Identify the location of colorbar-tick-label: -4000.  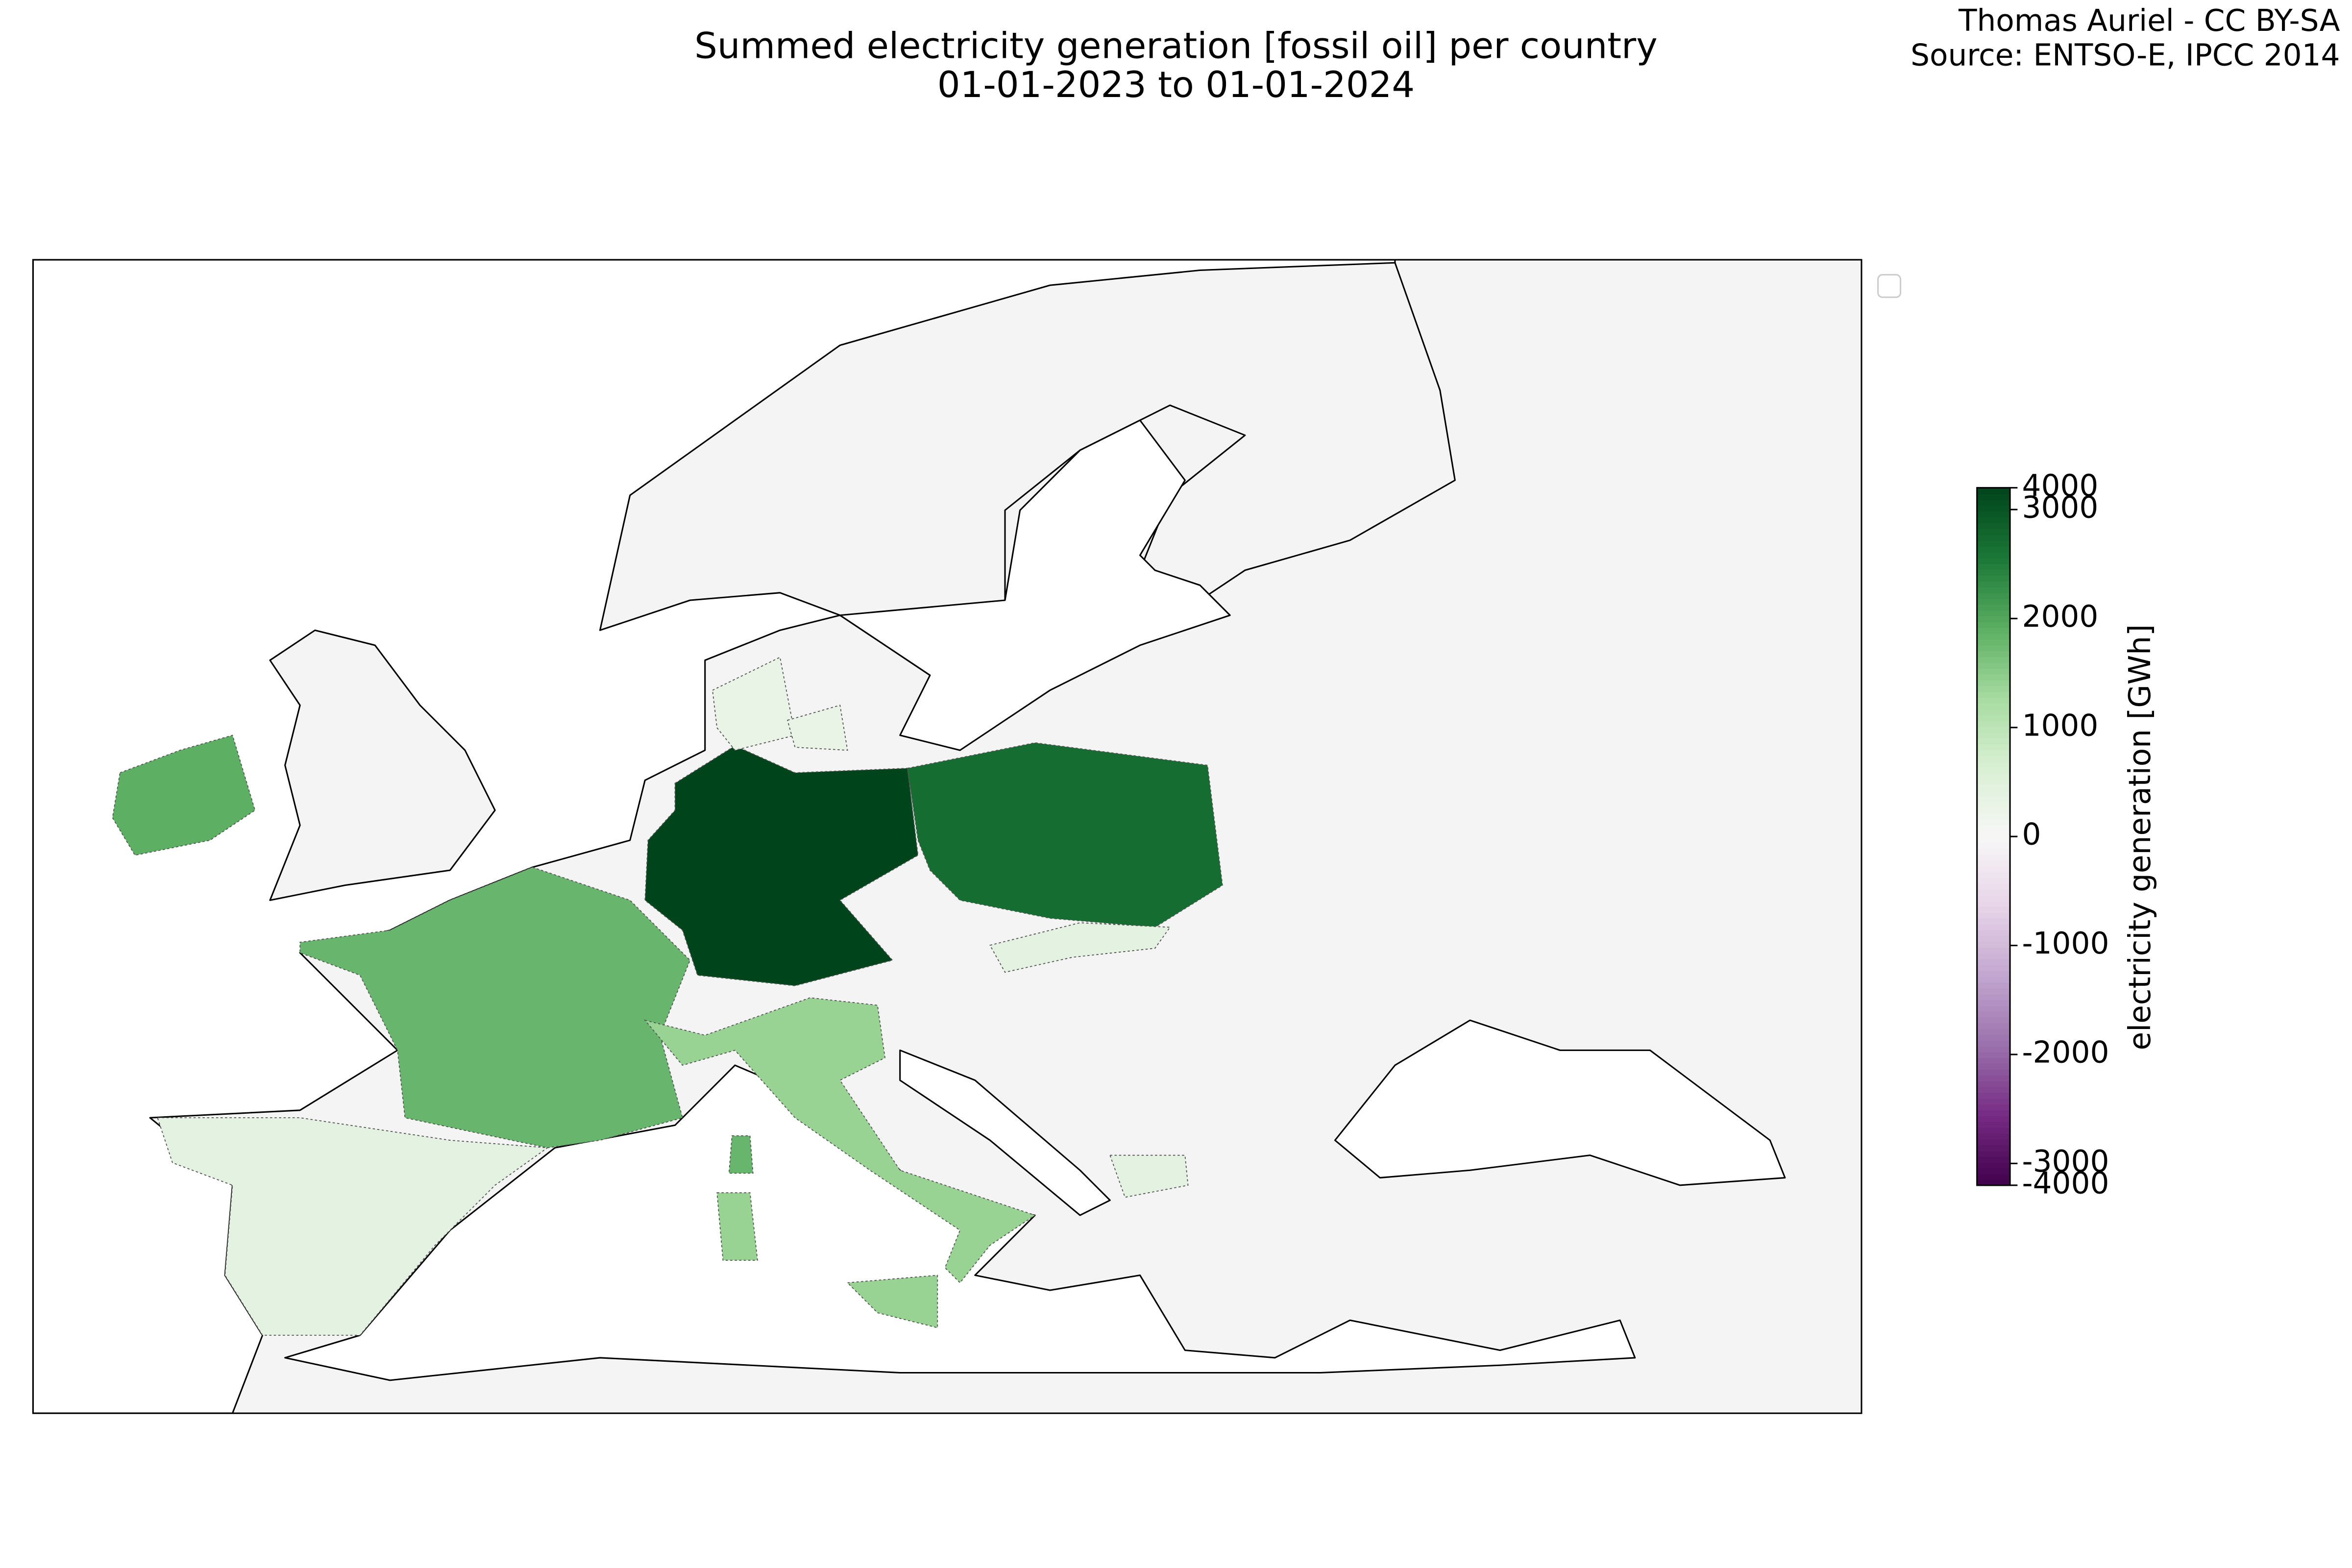
(2065, 1183).